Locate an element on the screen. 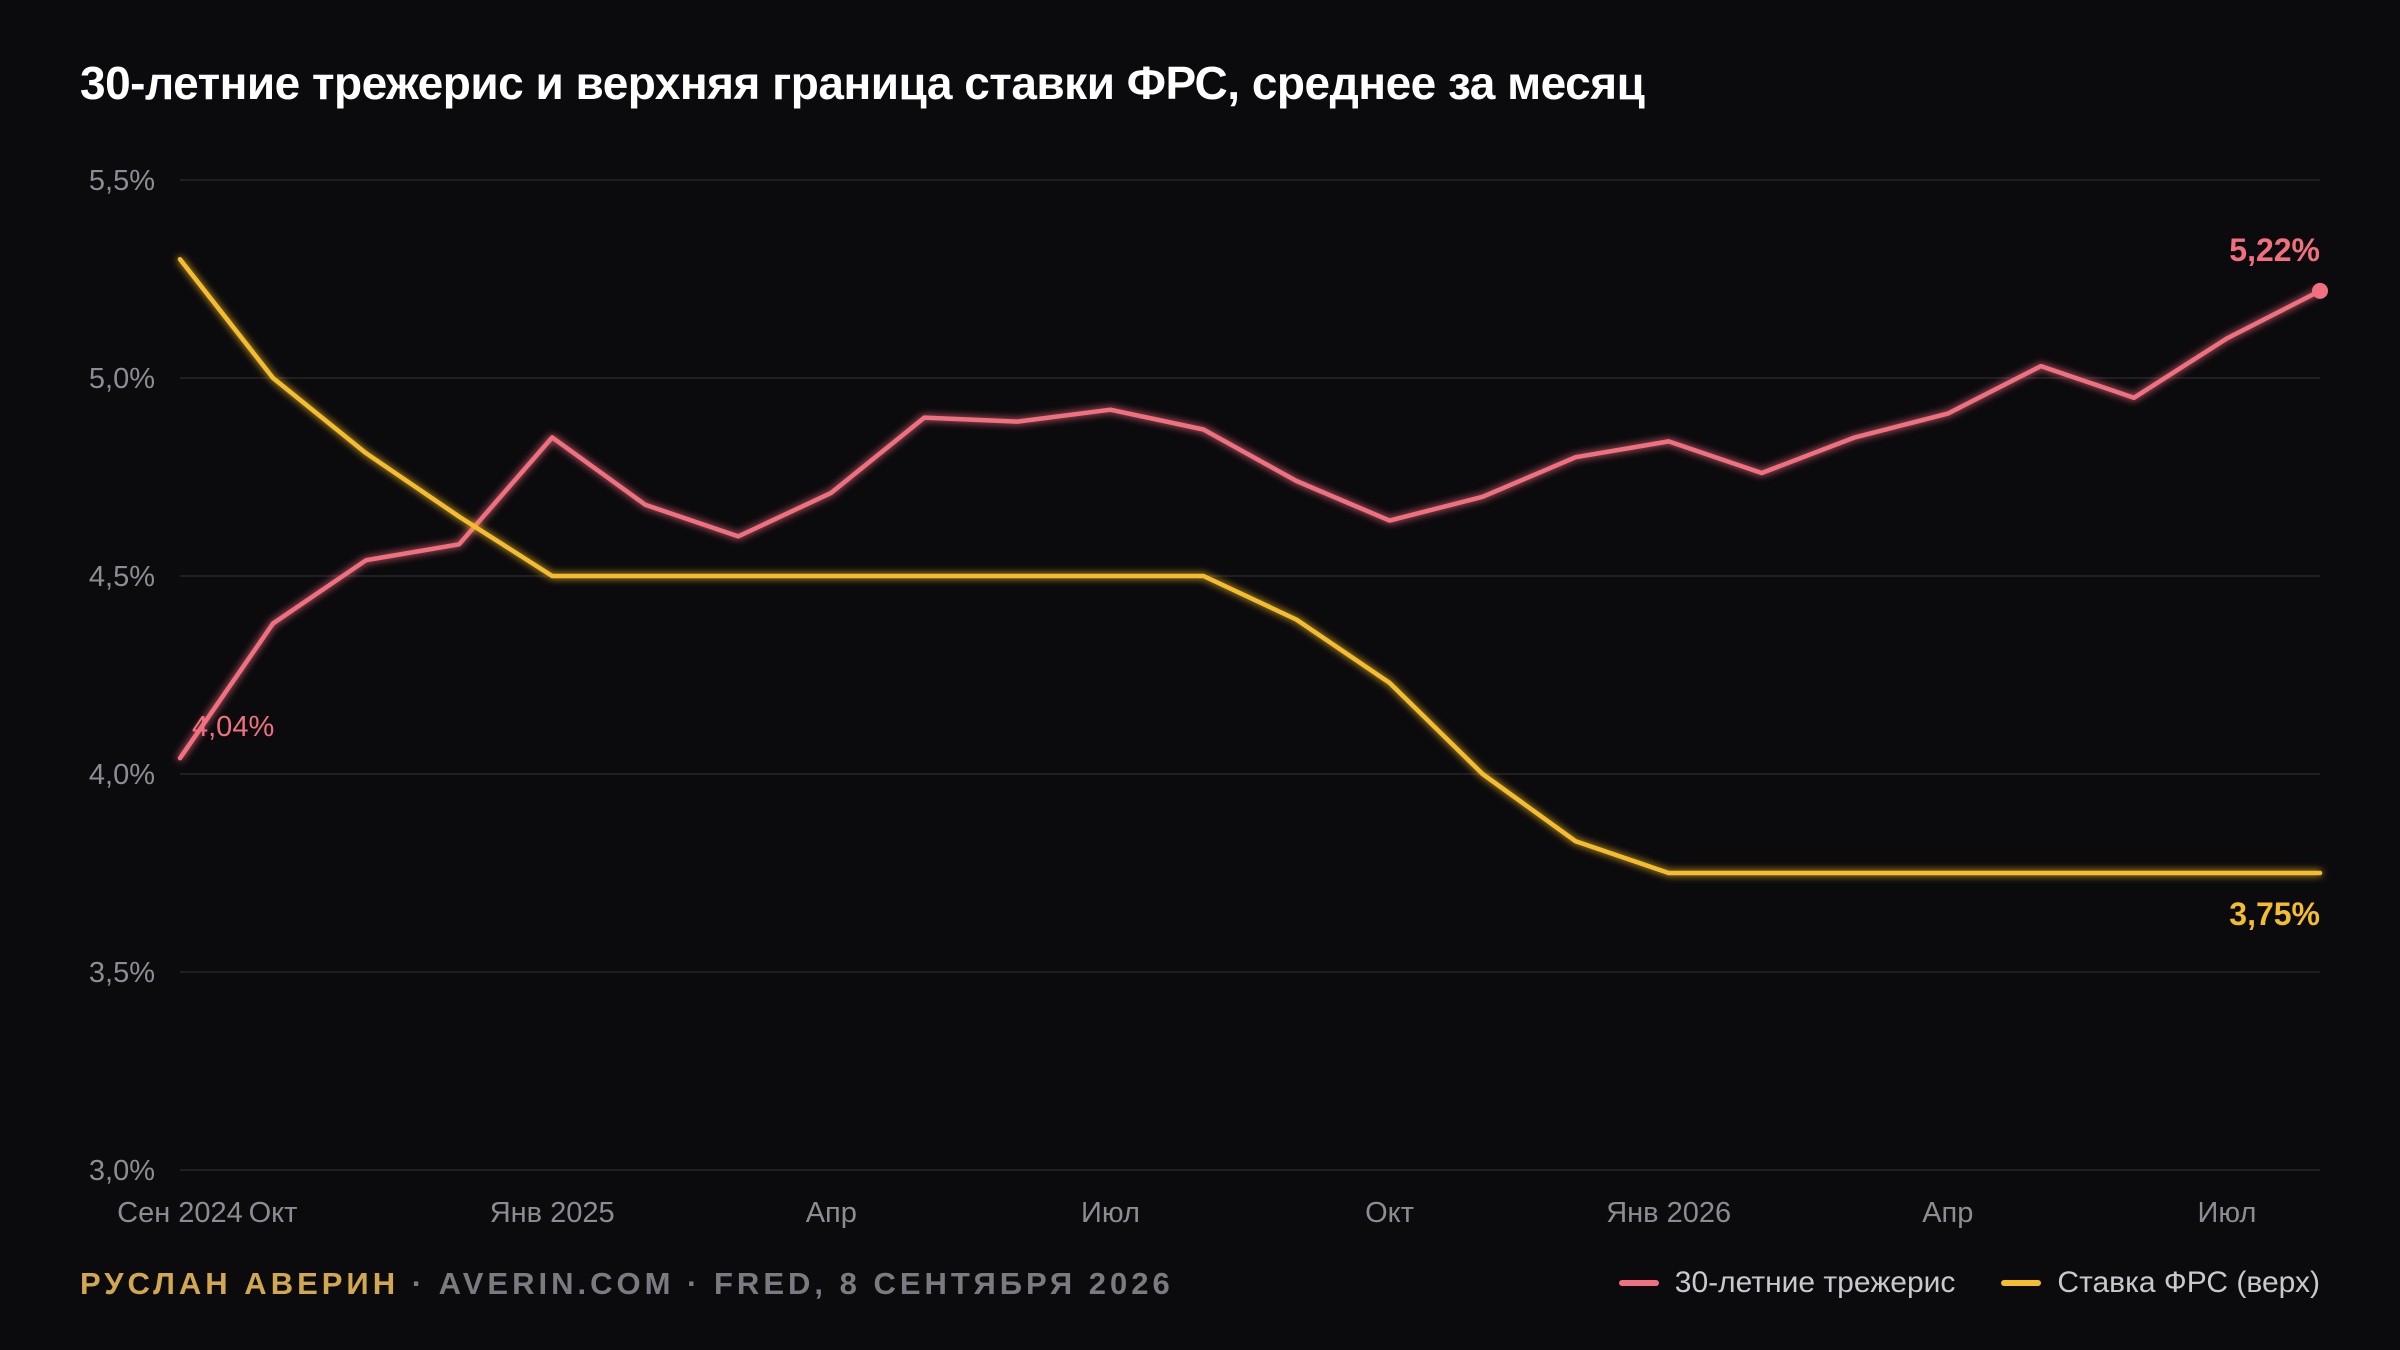 This screenshot has height=1350, width=2400. y-tick-label: 5,0% is located at coordinates (122, 379).